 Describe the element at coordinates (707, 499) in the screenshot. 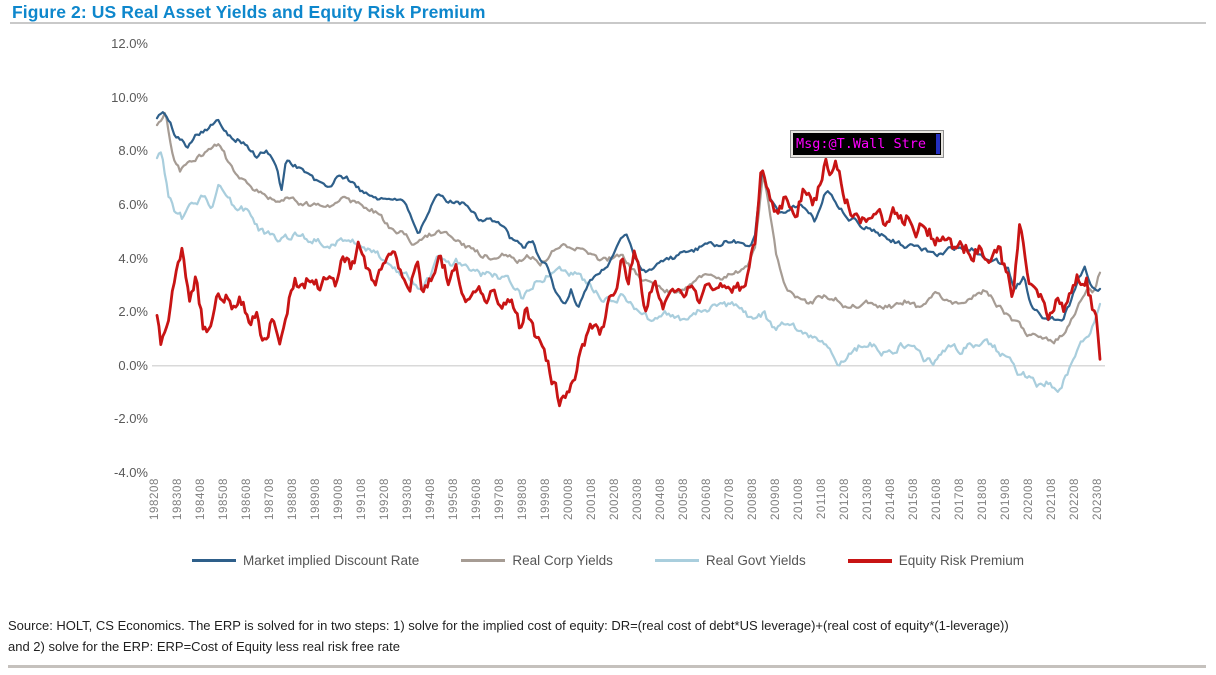

I see `x-axis-tick-label: 200608` at that location.